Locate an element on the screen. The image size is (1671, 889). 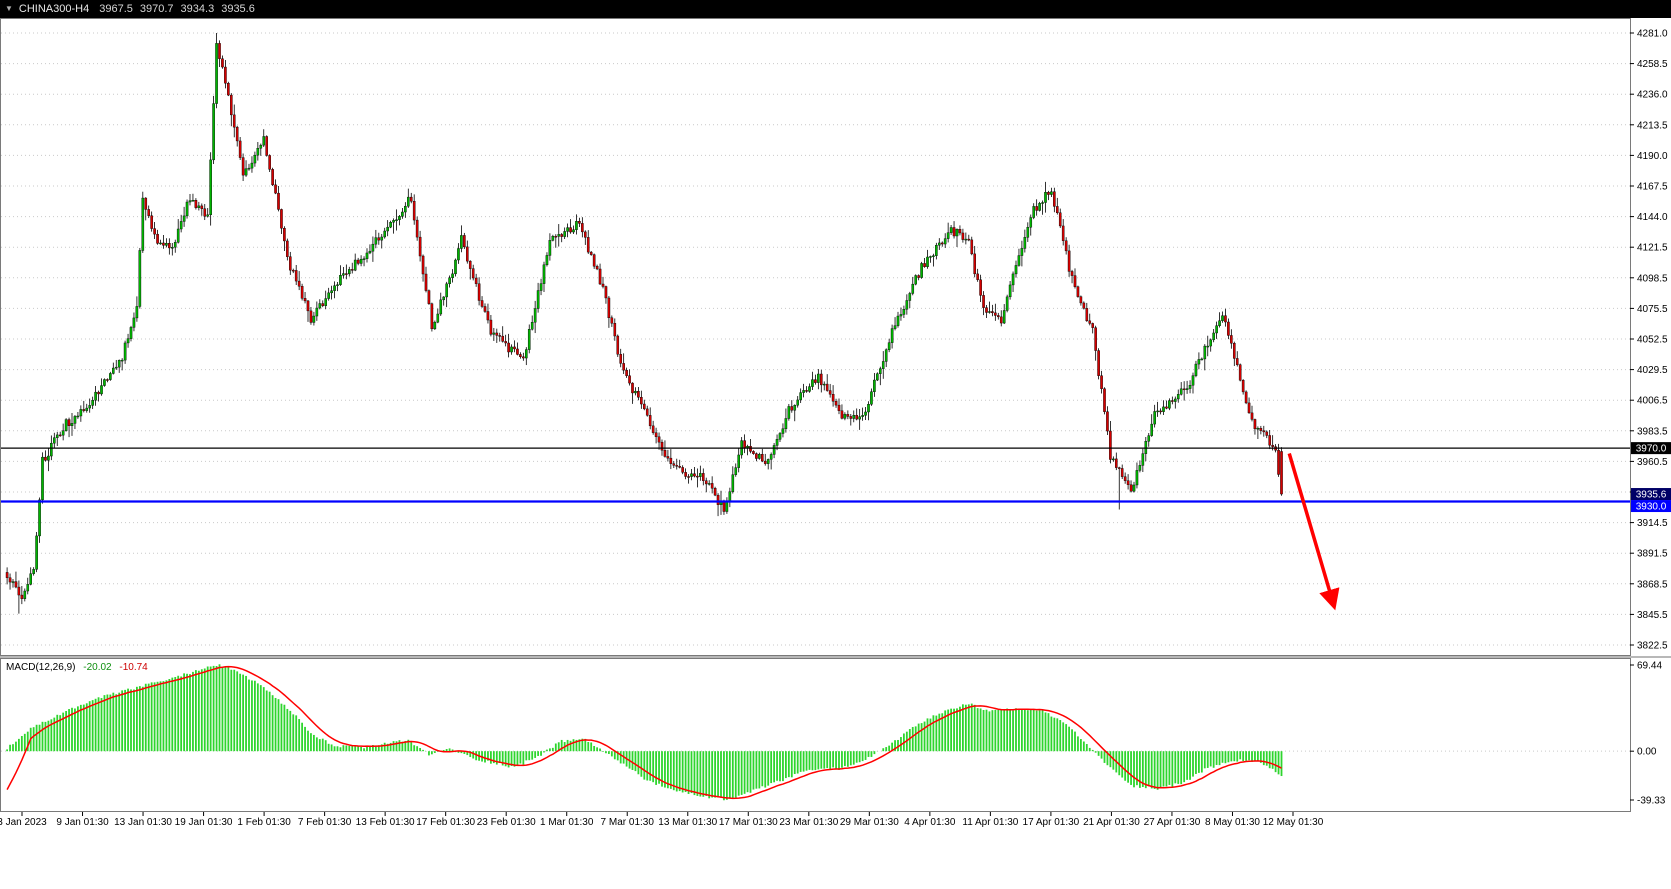
svg-text: 3935.6 is located at coordinates (1651, 495).